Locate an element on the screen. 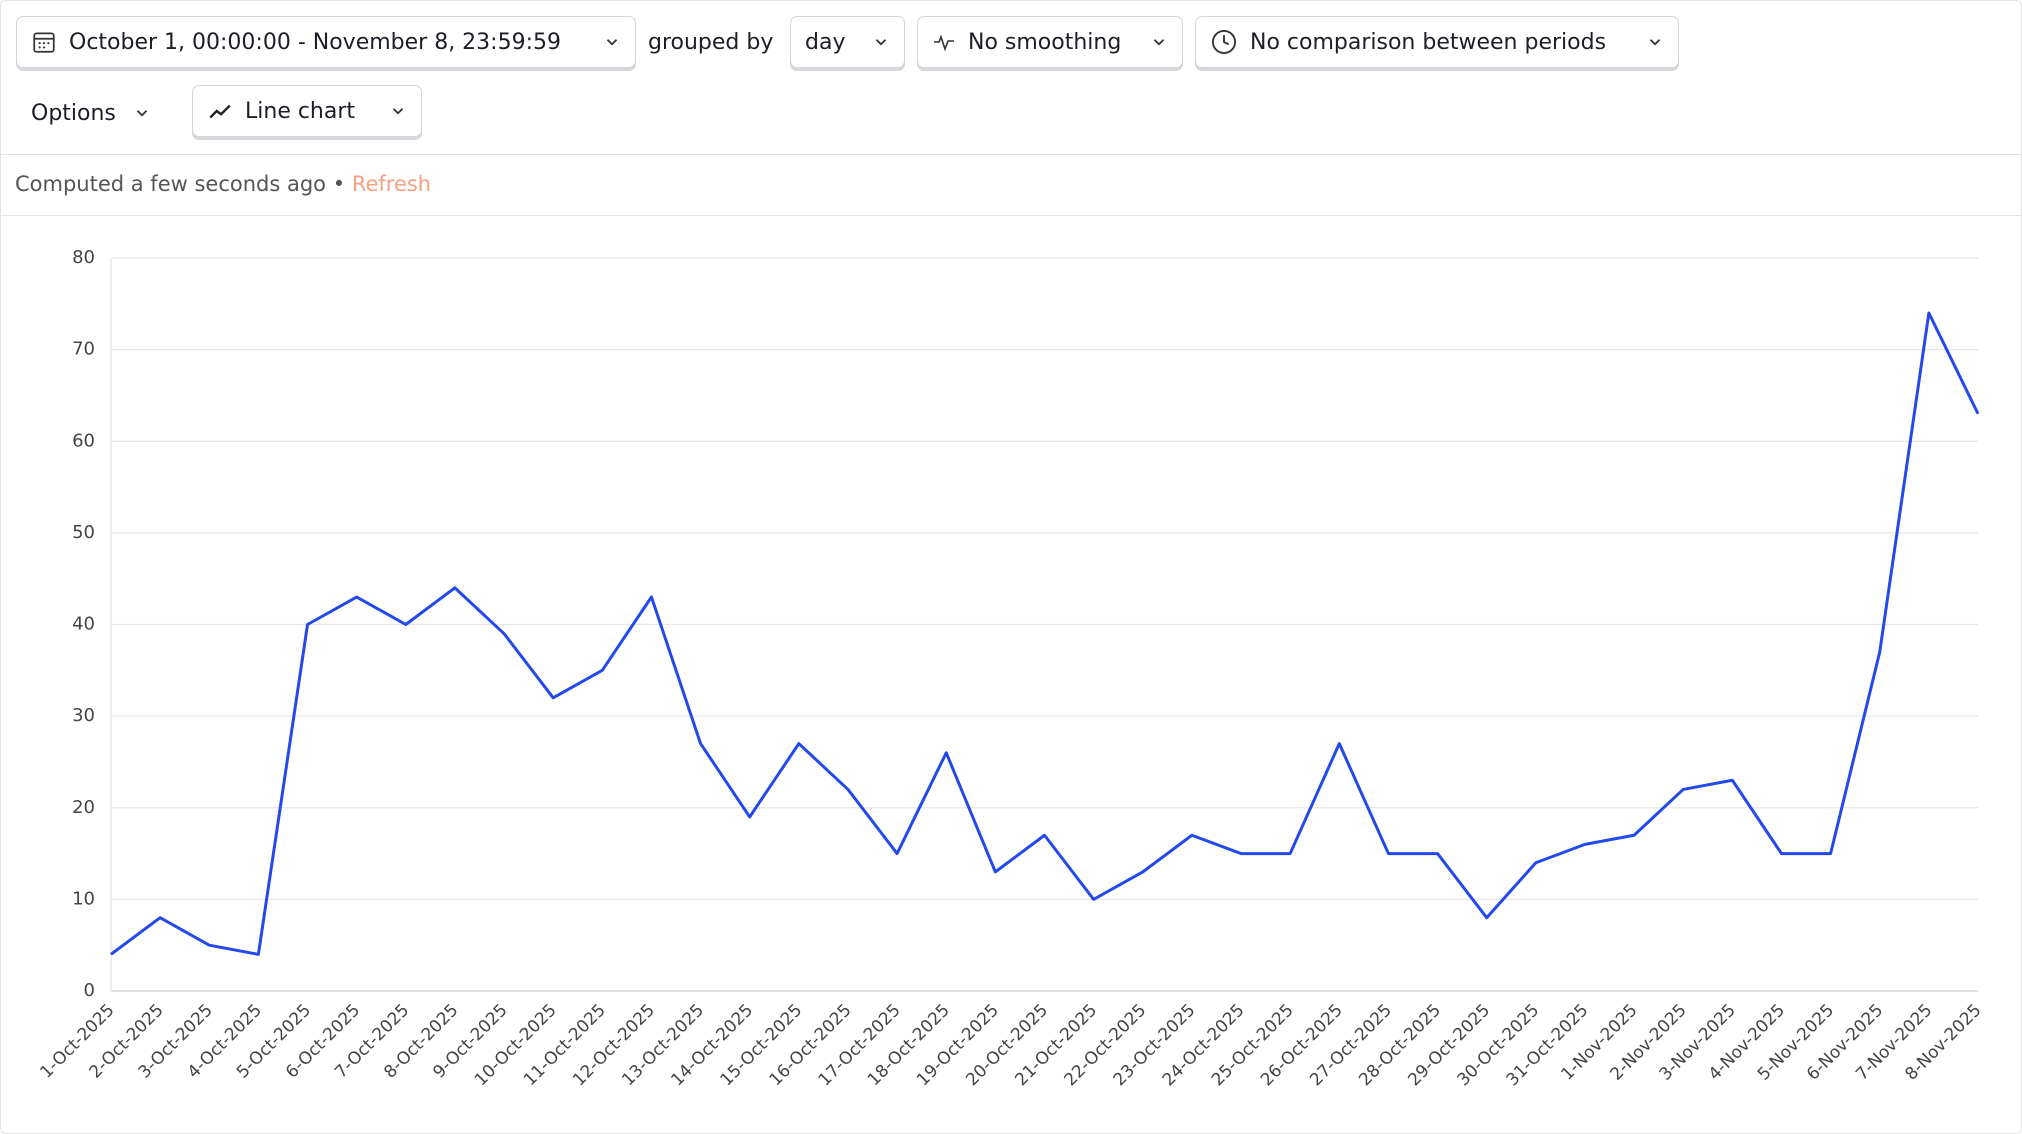 This screenshot has width=2022, height=1134. status-line: Computed a few seconds ago • Refresh is located at coordinates (223, 184).